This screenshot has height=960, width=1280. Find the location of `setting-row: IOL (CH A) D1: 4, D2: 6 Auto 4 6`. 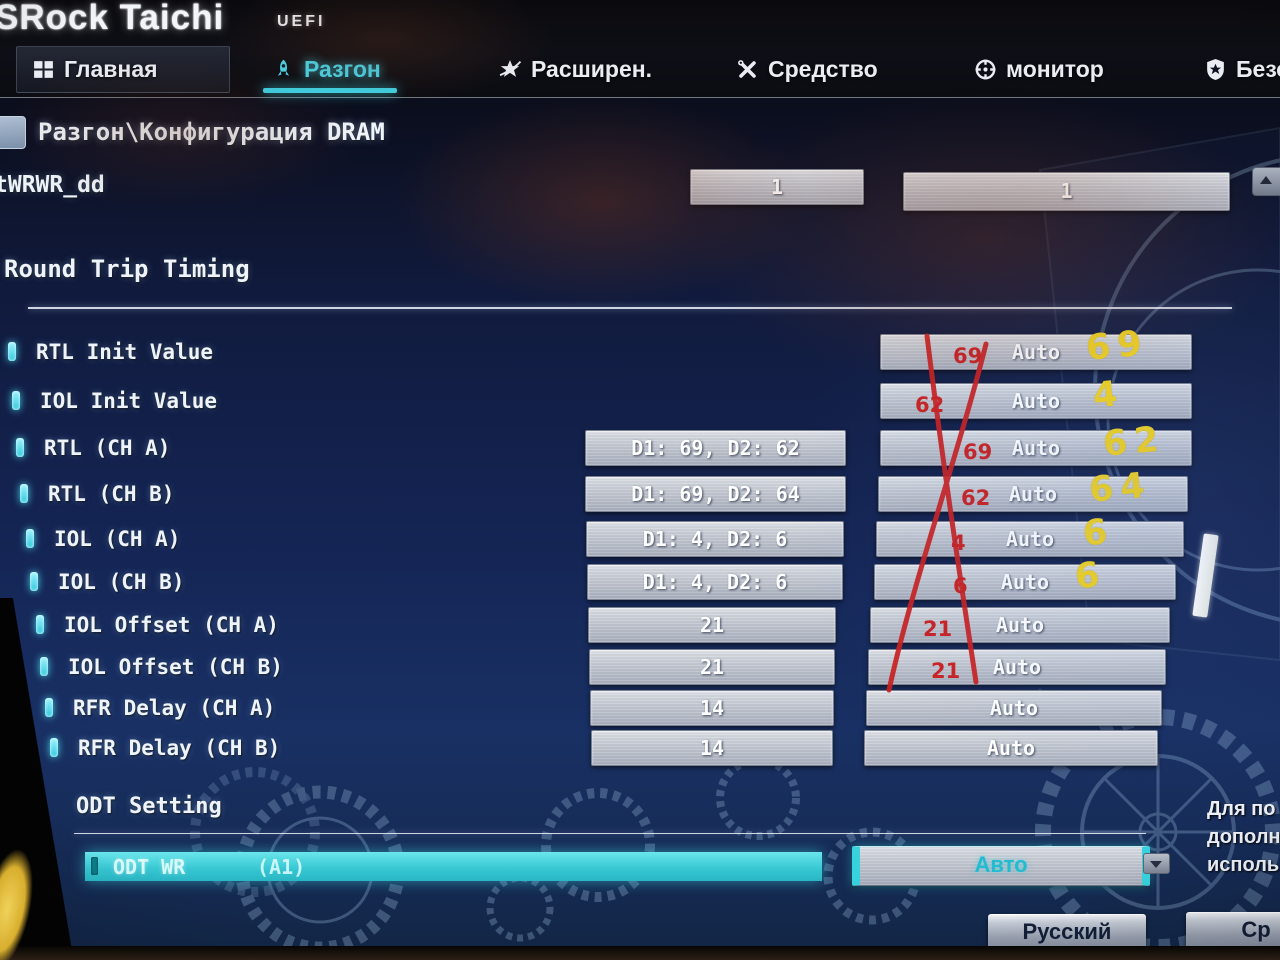

setting-row: IOL (CH A) D1: 4, D2: 6 Auto 4 6 is located at coordinates (640, 536).